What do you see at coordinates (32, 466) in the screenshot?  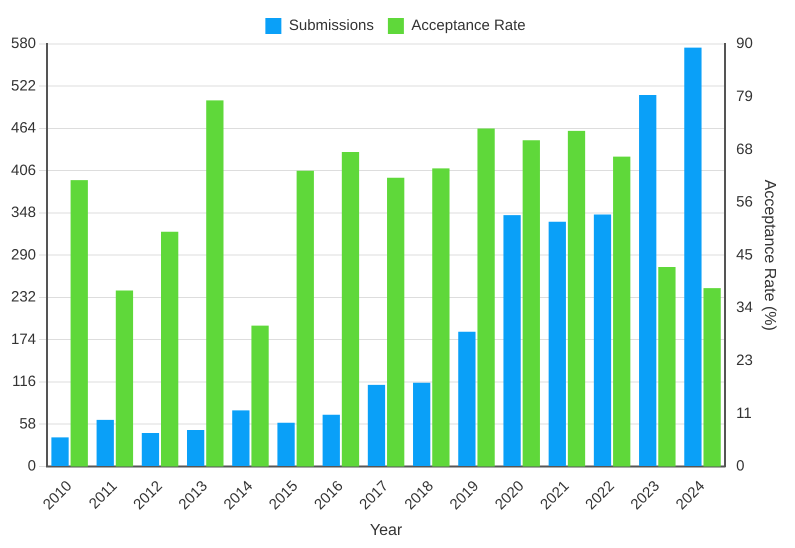 I see `y-tick-label: 0` at bounding box center [32, 466].